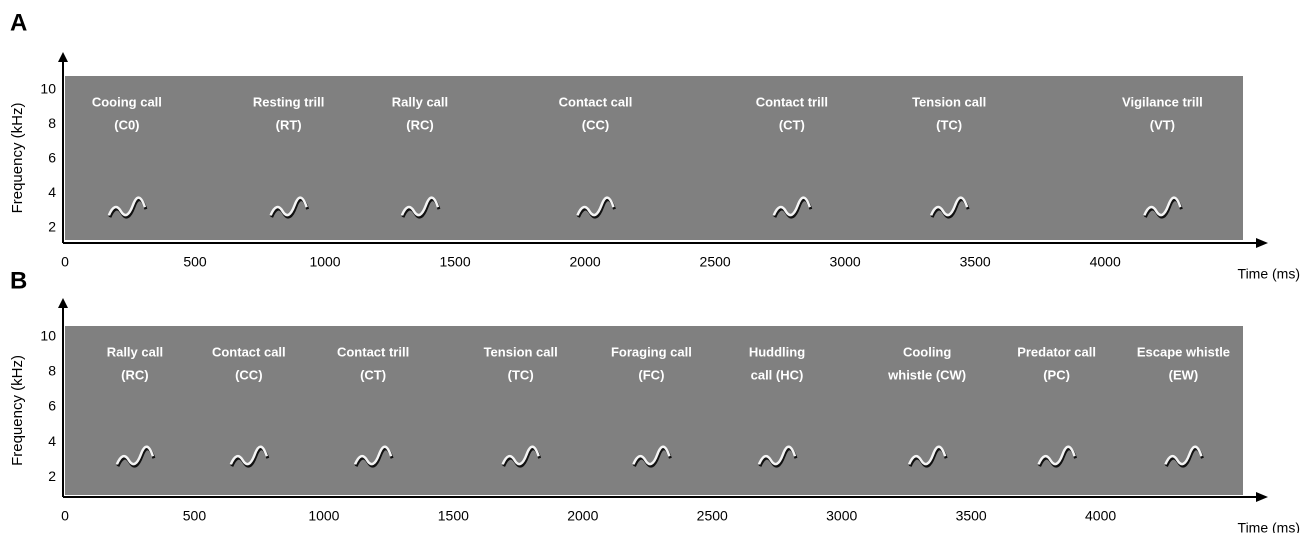 The image size is (1306, 538). Describe the element at coordinates (52, 227) in the screenshot. I see `y-tick-label: 2` at that location.